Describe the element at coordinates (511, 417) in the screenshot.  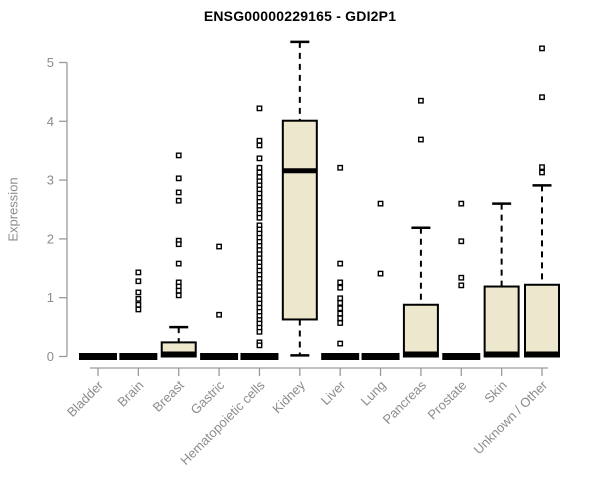
I see `x-tick-label: Unknown / Other` at that location.